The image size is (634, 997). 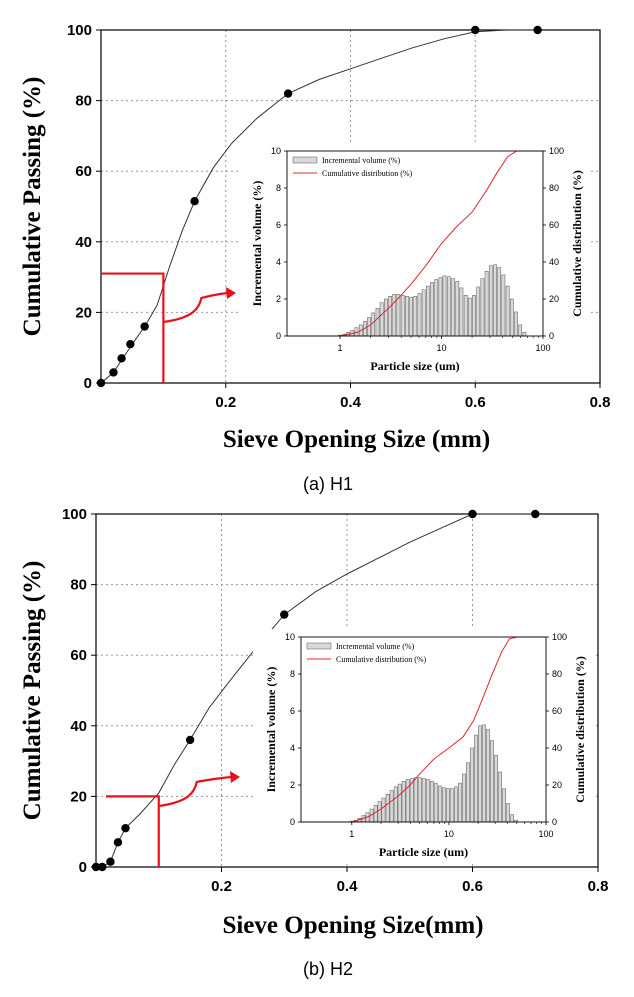 I want to click on inset-x-tick-label: 1, so click(x=340, y=348).